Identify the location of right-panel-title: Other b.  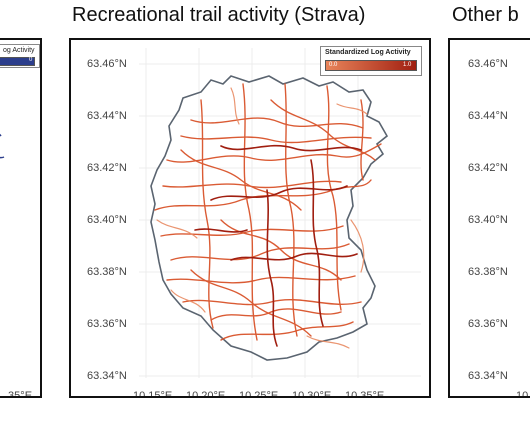
(485, 15).